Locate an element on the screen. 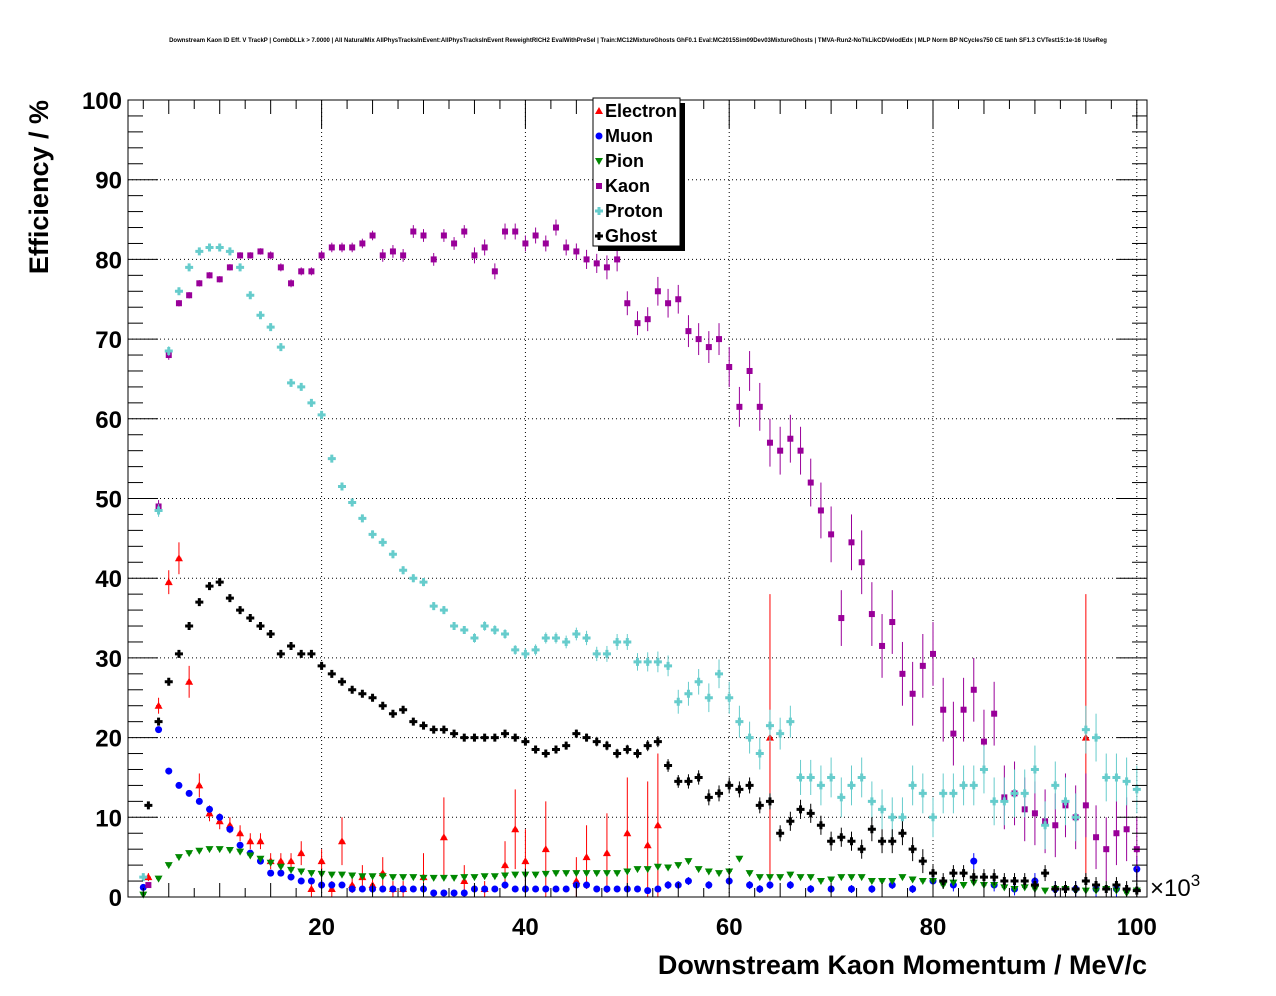 The image size is (1276, 996). x-tick-label: 20 is located at coordinates (321, 927).